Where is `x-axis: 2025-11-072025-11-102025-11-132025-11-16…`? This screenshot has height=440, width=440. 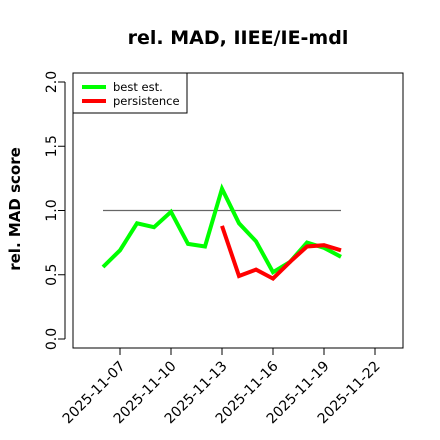 x-axis: 2025-11-072025-11-102025-11-132025-11-16… is located at coordinates (222, 387).